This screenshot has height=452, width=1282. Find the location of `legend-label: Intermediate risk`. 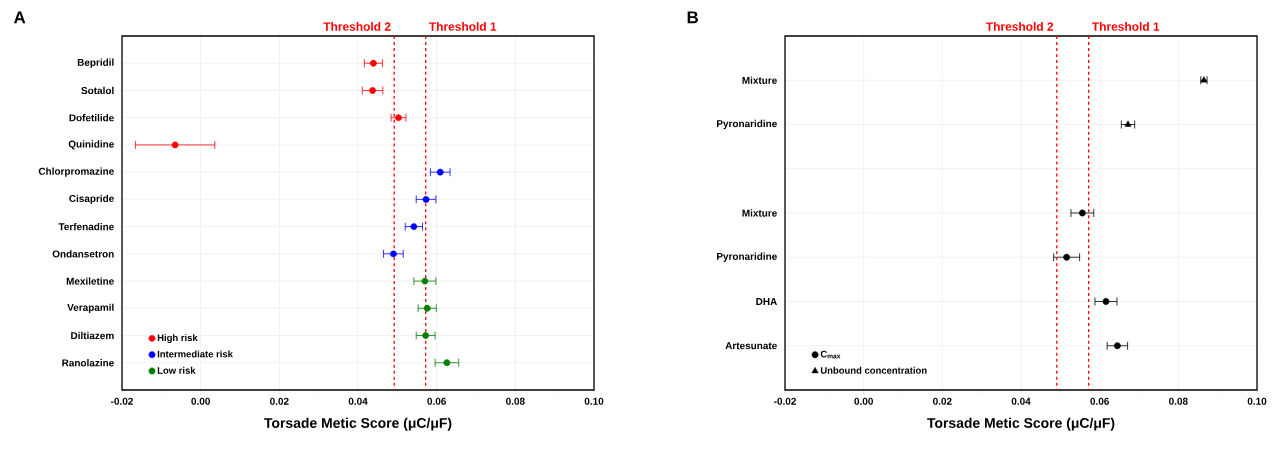

legend-label: Intermediate risk is located at coordinates (195, 354).